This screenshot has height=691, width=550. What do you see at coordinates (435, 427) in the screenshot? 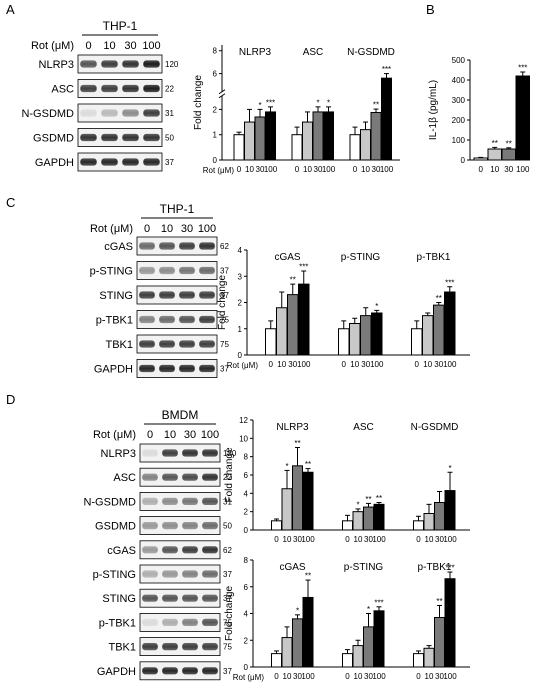
I see `group-label: N-GSDMD` at bounding box center [435, 427].